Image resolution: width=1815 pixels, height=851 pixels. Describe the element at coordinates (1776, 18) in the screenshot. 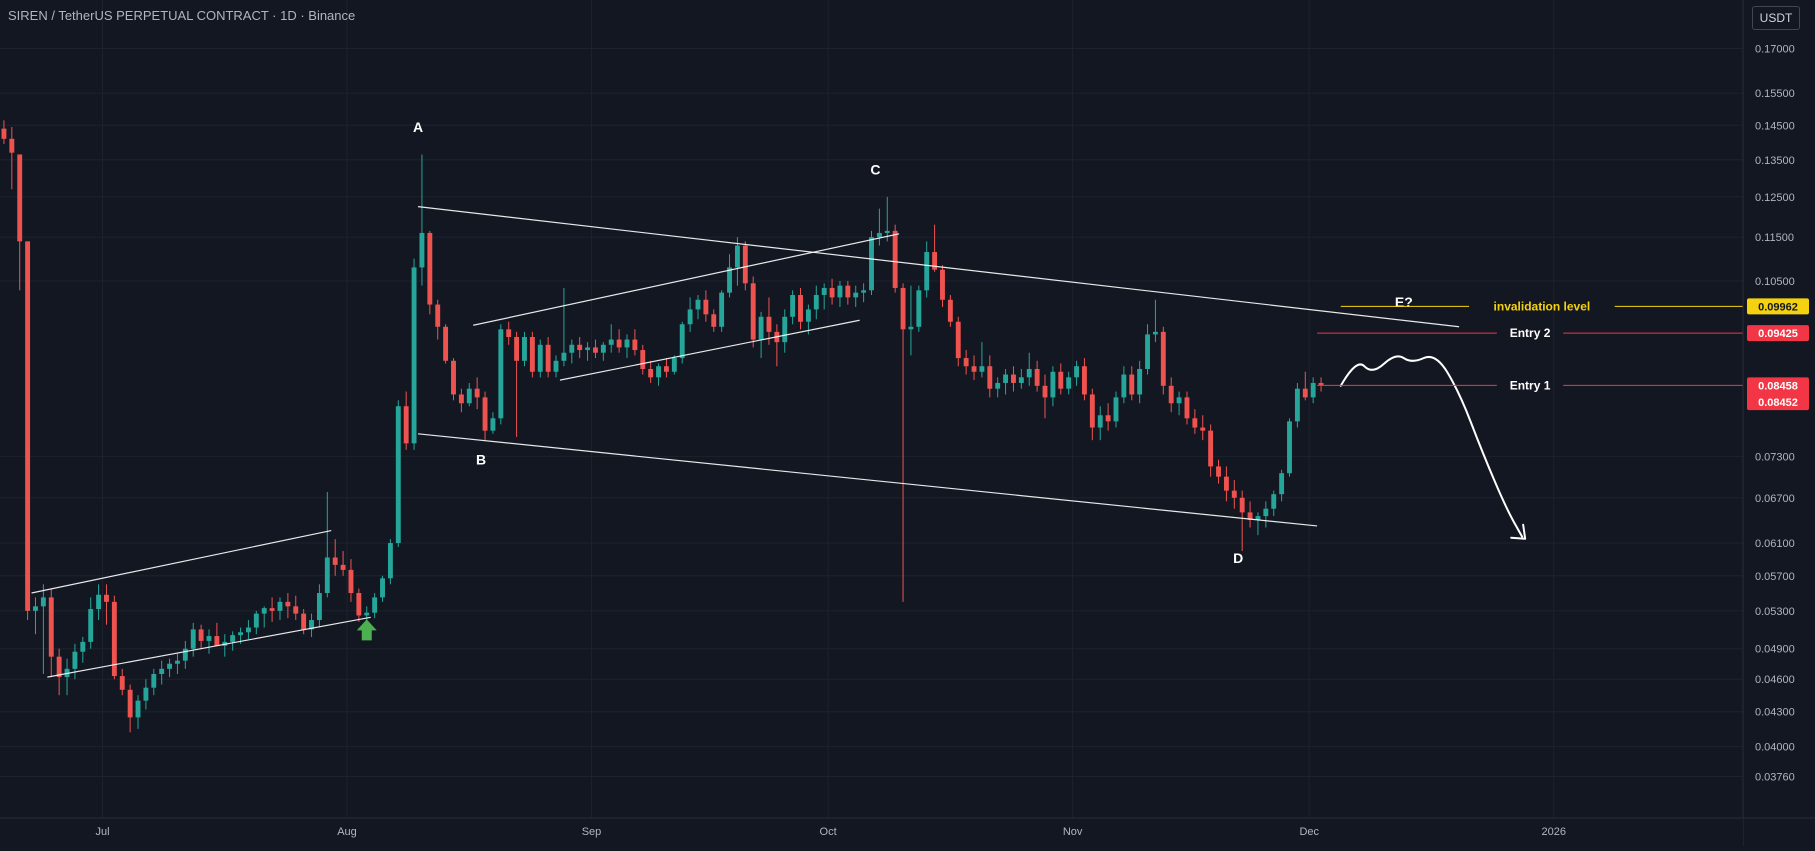

I see `currency-button: USDT` at that location.